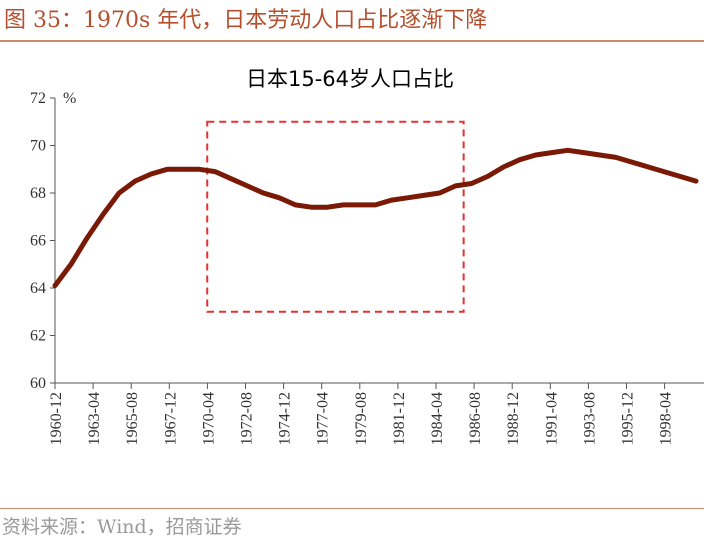 The width and height of the screenshot is (704, 541). I want to click on y-tick-label: 72, so click(38, 98).